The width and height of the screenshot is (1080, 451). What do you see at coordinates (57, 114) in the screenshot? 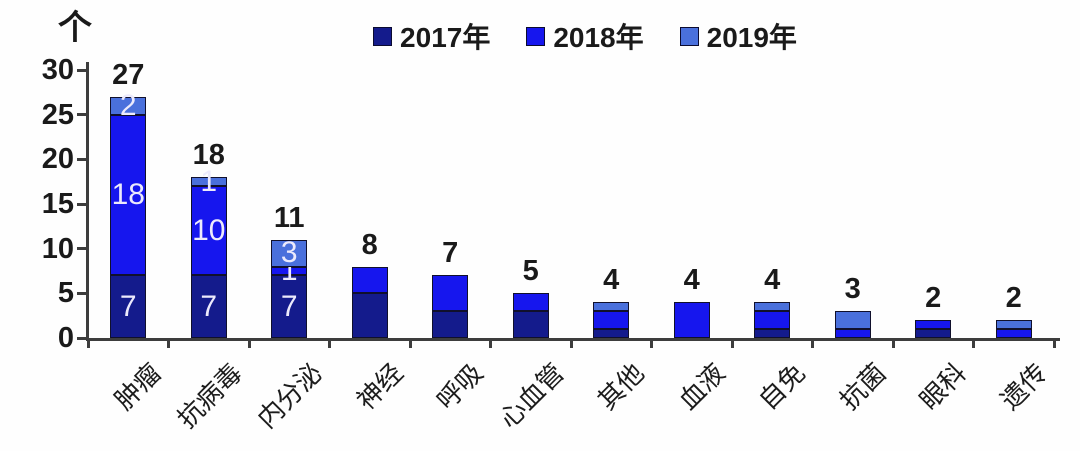
I see `y-axis-tick-label: 25` at bounding box center [57, 114].